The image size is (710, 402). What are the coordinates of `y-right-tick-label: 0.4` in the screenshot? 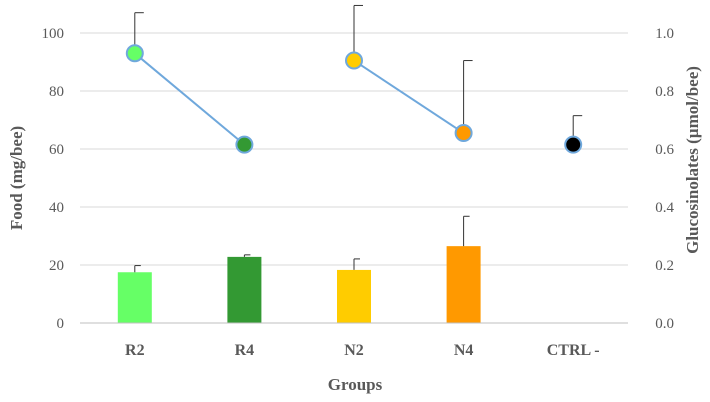 It's located at (664, 208).